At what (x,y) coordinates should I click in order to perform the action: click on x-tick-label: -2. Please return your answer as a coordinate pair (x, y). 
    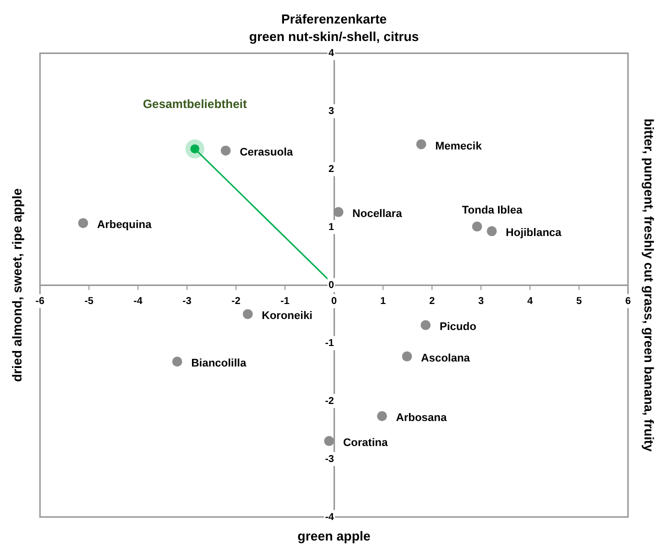
    Looking at the image, I should click on (236, 301).